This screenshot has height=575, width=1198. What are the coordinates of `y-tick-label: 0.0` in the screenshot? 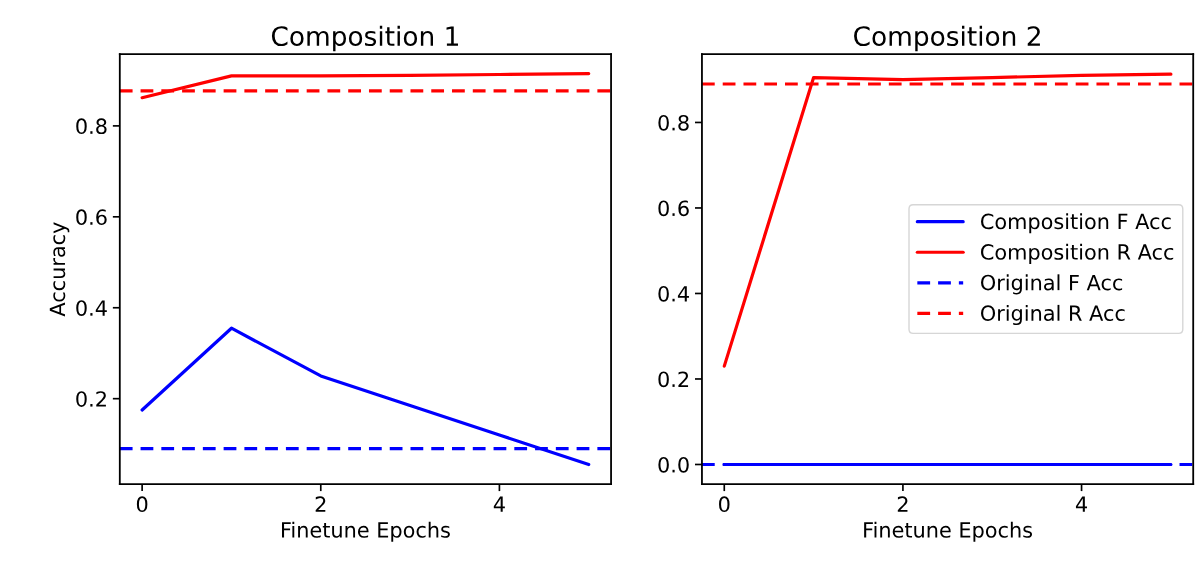 It's located at (673, 464).